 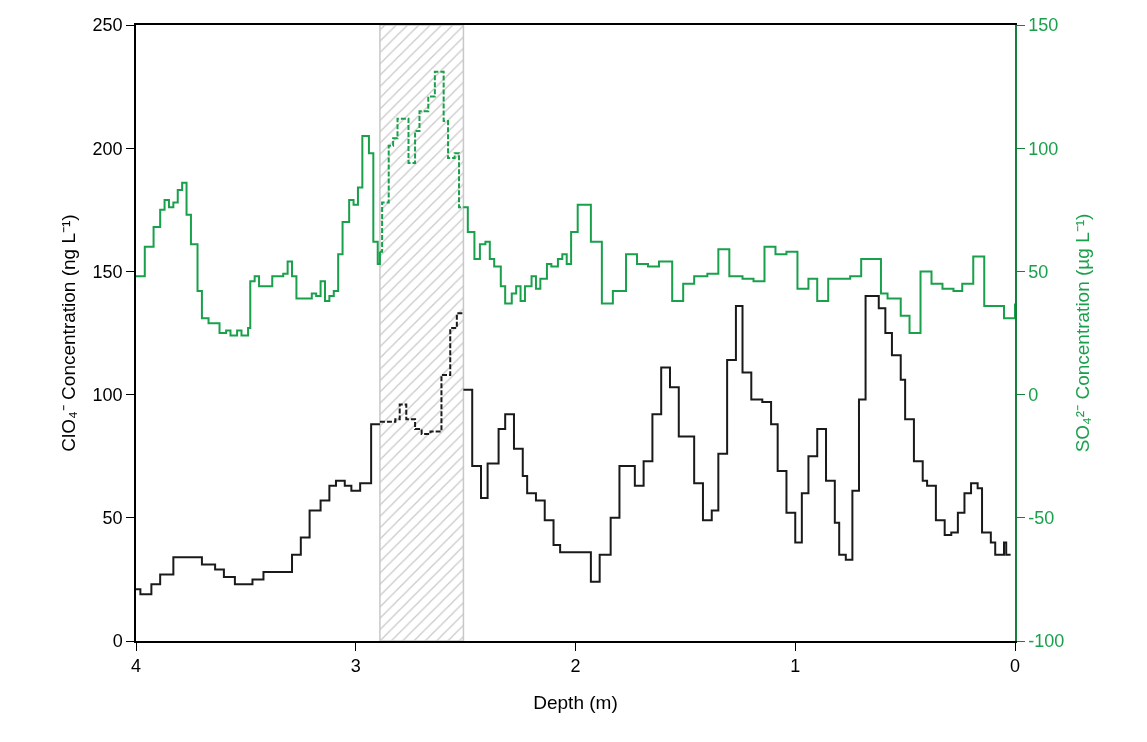 What do you see at coordinates (1043, 25) in the screenshot?
I see `y2-tick-label: 150` at bounding box center [1043, 25].